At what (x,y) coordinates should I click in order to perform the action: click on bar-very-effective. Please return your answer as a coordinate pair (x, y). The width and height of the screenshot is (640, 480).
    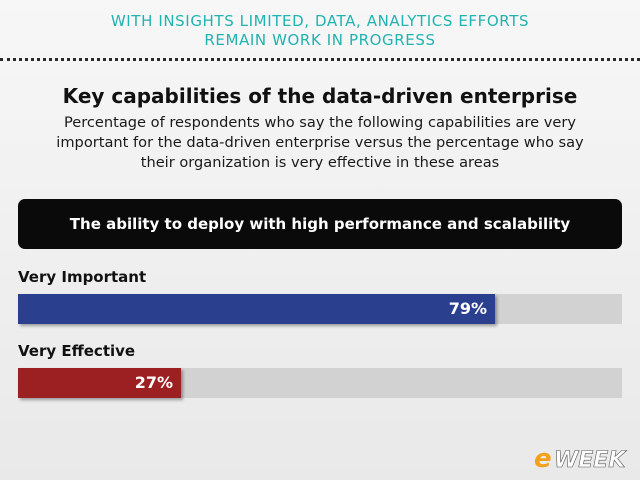
    Looking at the image, I should click on (99, 383).